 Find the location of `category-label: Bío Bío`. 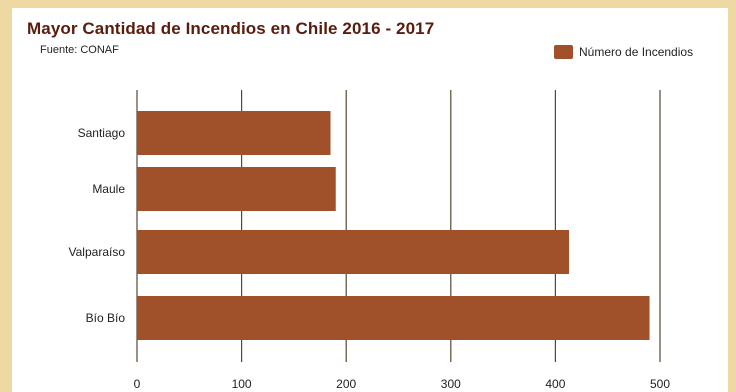

category-label: Bío Bío is located at coordinates (106, 318).